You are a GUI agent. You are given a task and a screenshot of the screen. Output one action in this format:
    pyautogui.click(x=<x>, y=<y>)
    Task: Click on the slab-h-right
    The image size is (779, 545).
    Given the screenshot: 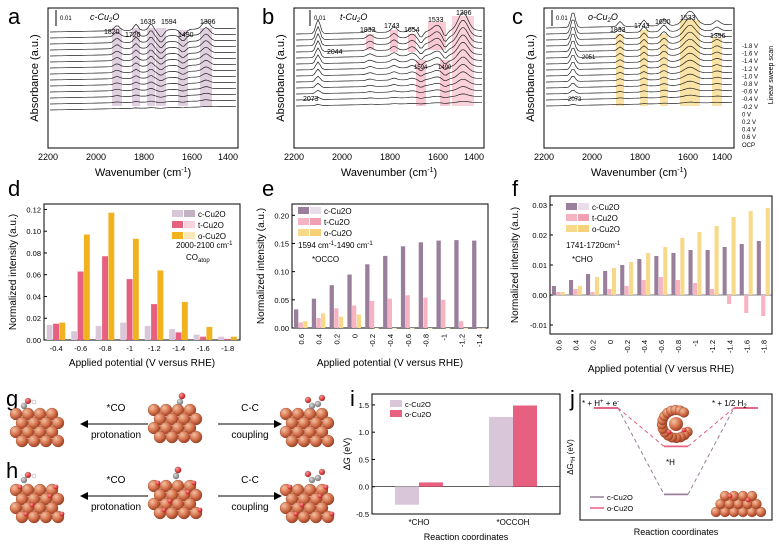 What is the action you would take?
    pyautogui.click(x=307, y=496)
    